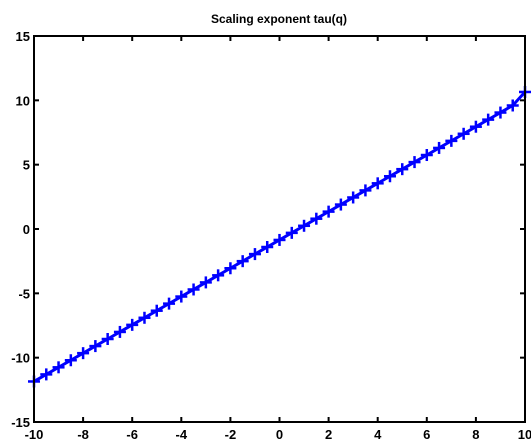 This screenshot has width=531, height=445. What do you see at coordinates (426, 434) in the screenshot?
I see `x-tick-label: 6` at bounding box center [426, 434].